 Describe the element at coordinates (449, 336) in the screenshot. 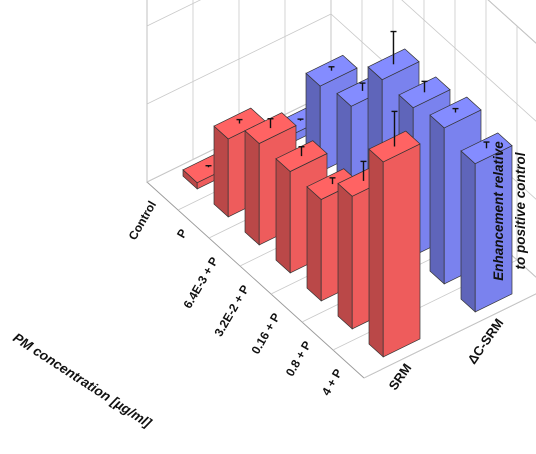

I see `floor-gridline` at that location.